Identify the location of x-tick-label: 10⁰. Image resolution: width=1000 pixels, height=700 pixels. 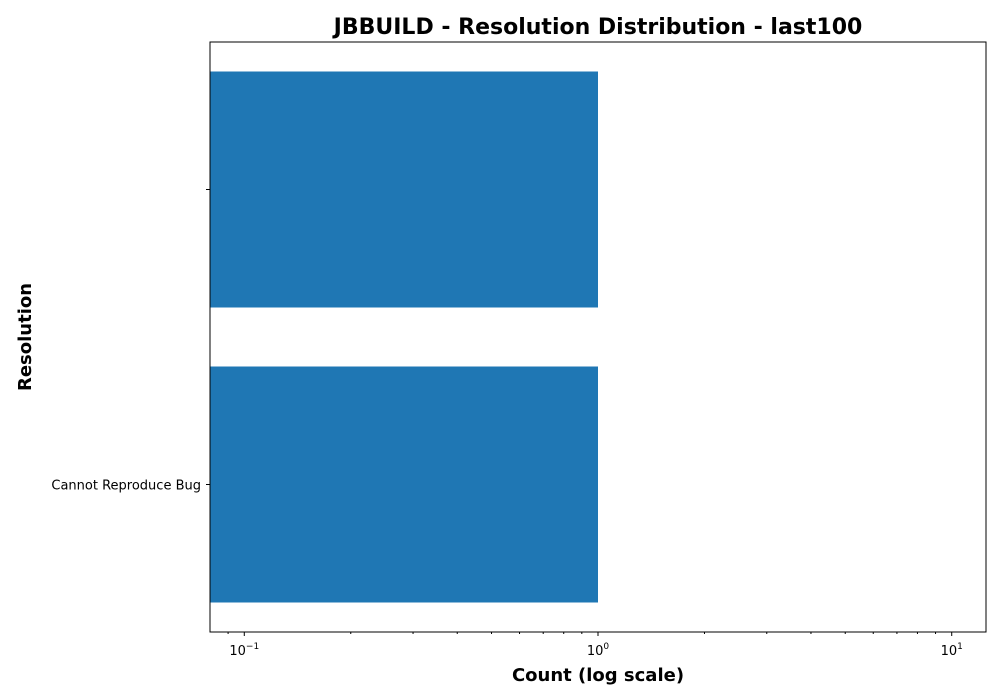
(598, 650).